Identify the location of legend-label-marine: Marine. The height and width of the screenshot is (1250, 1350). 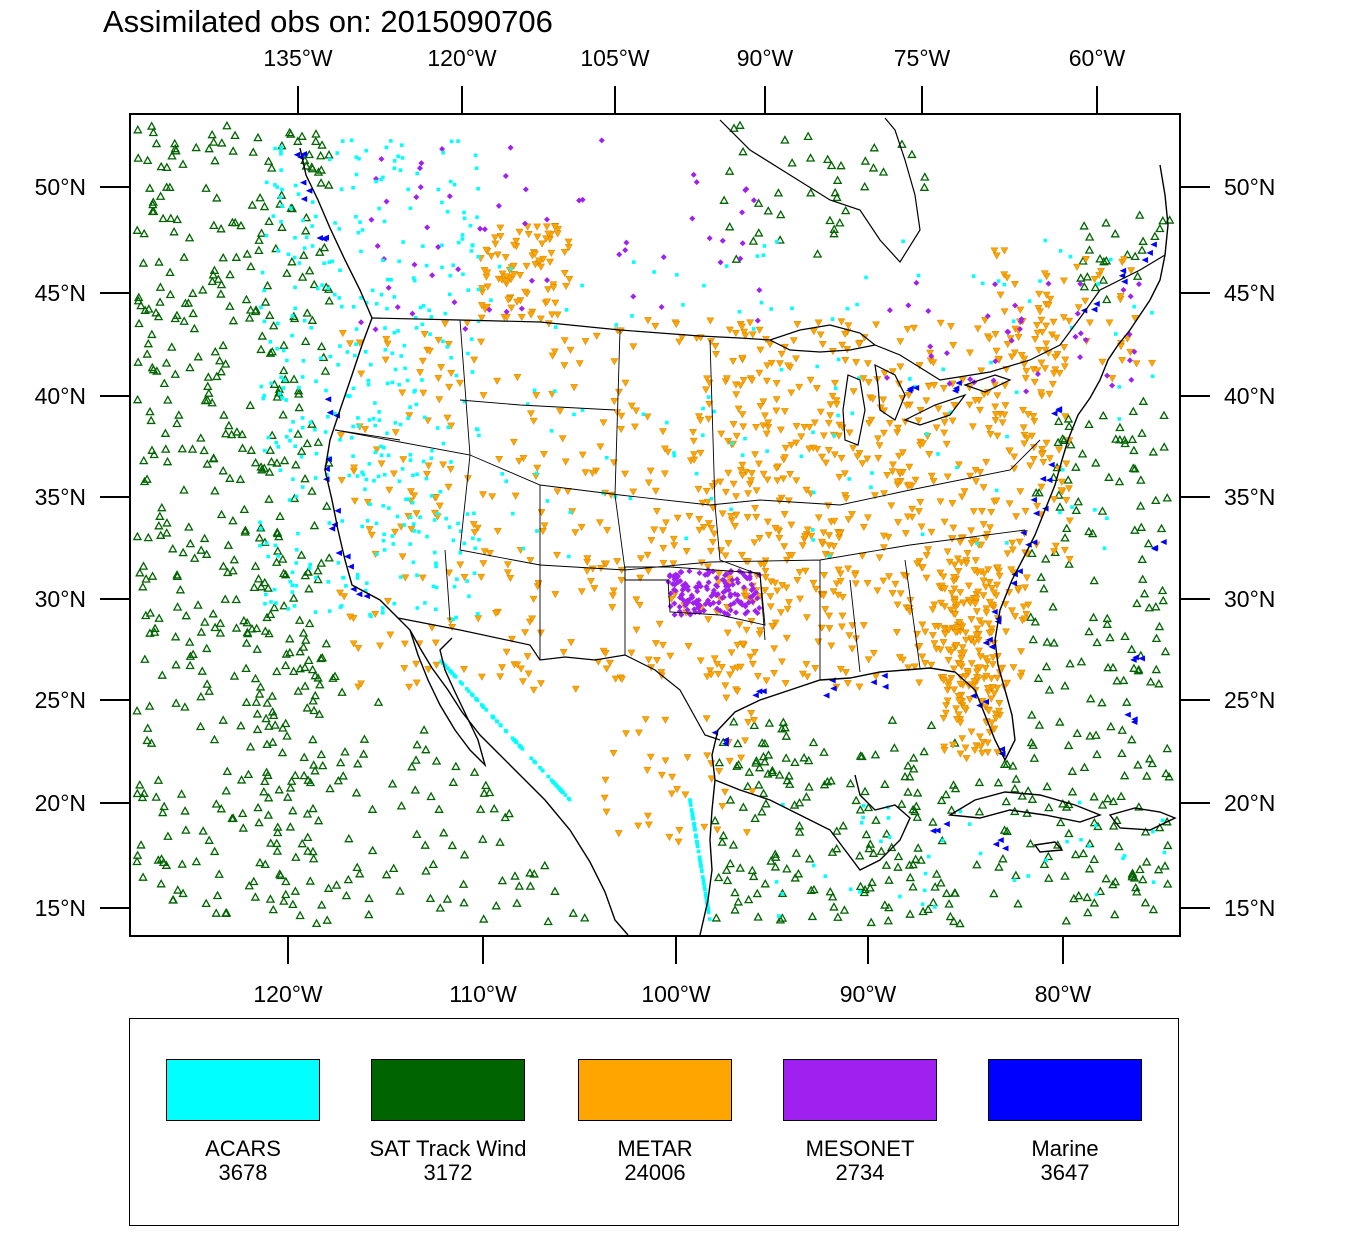
(1065, 1148).